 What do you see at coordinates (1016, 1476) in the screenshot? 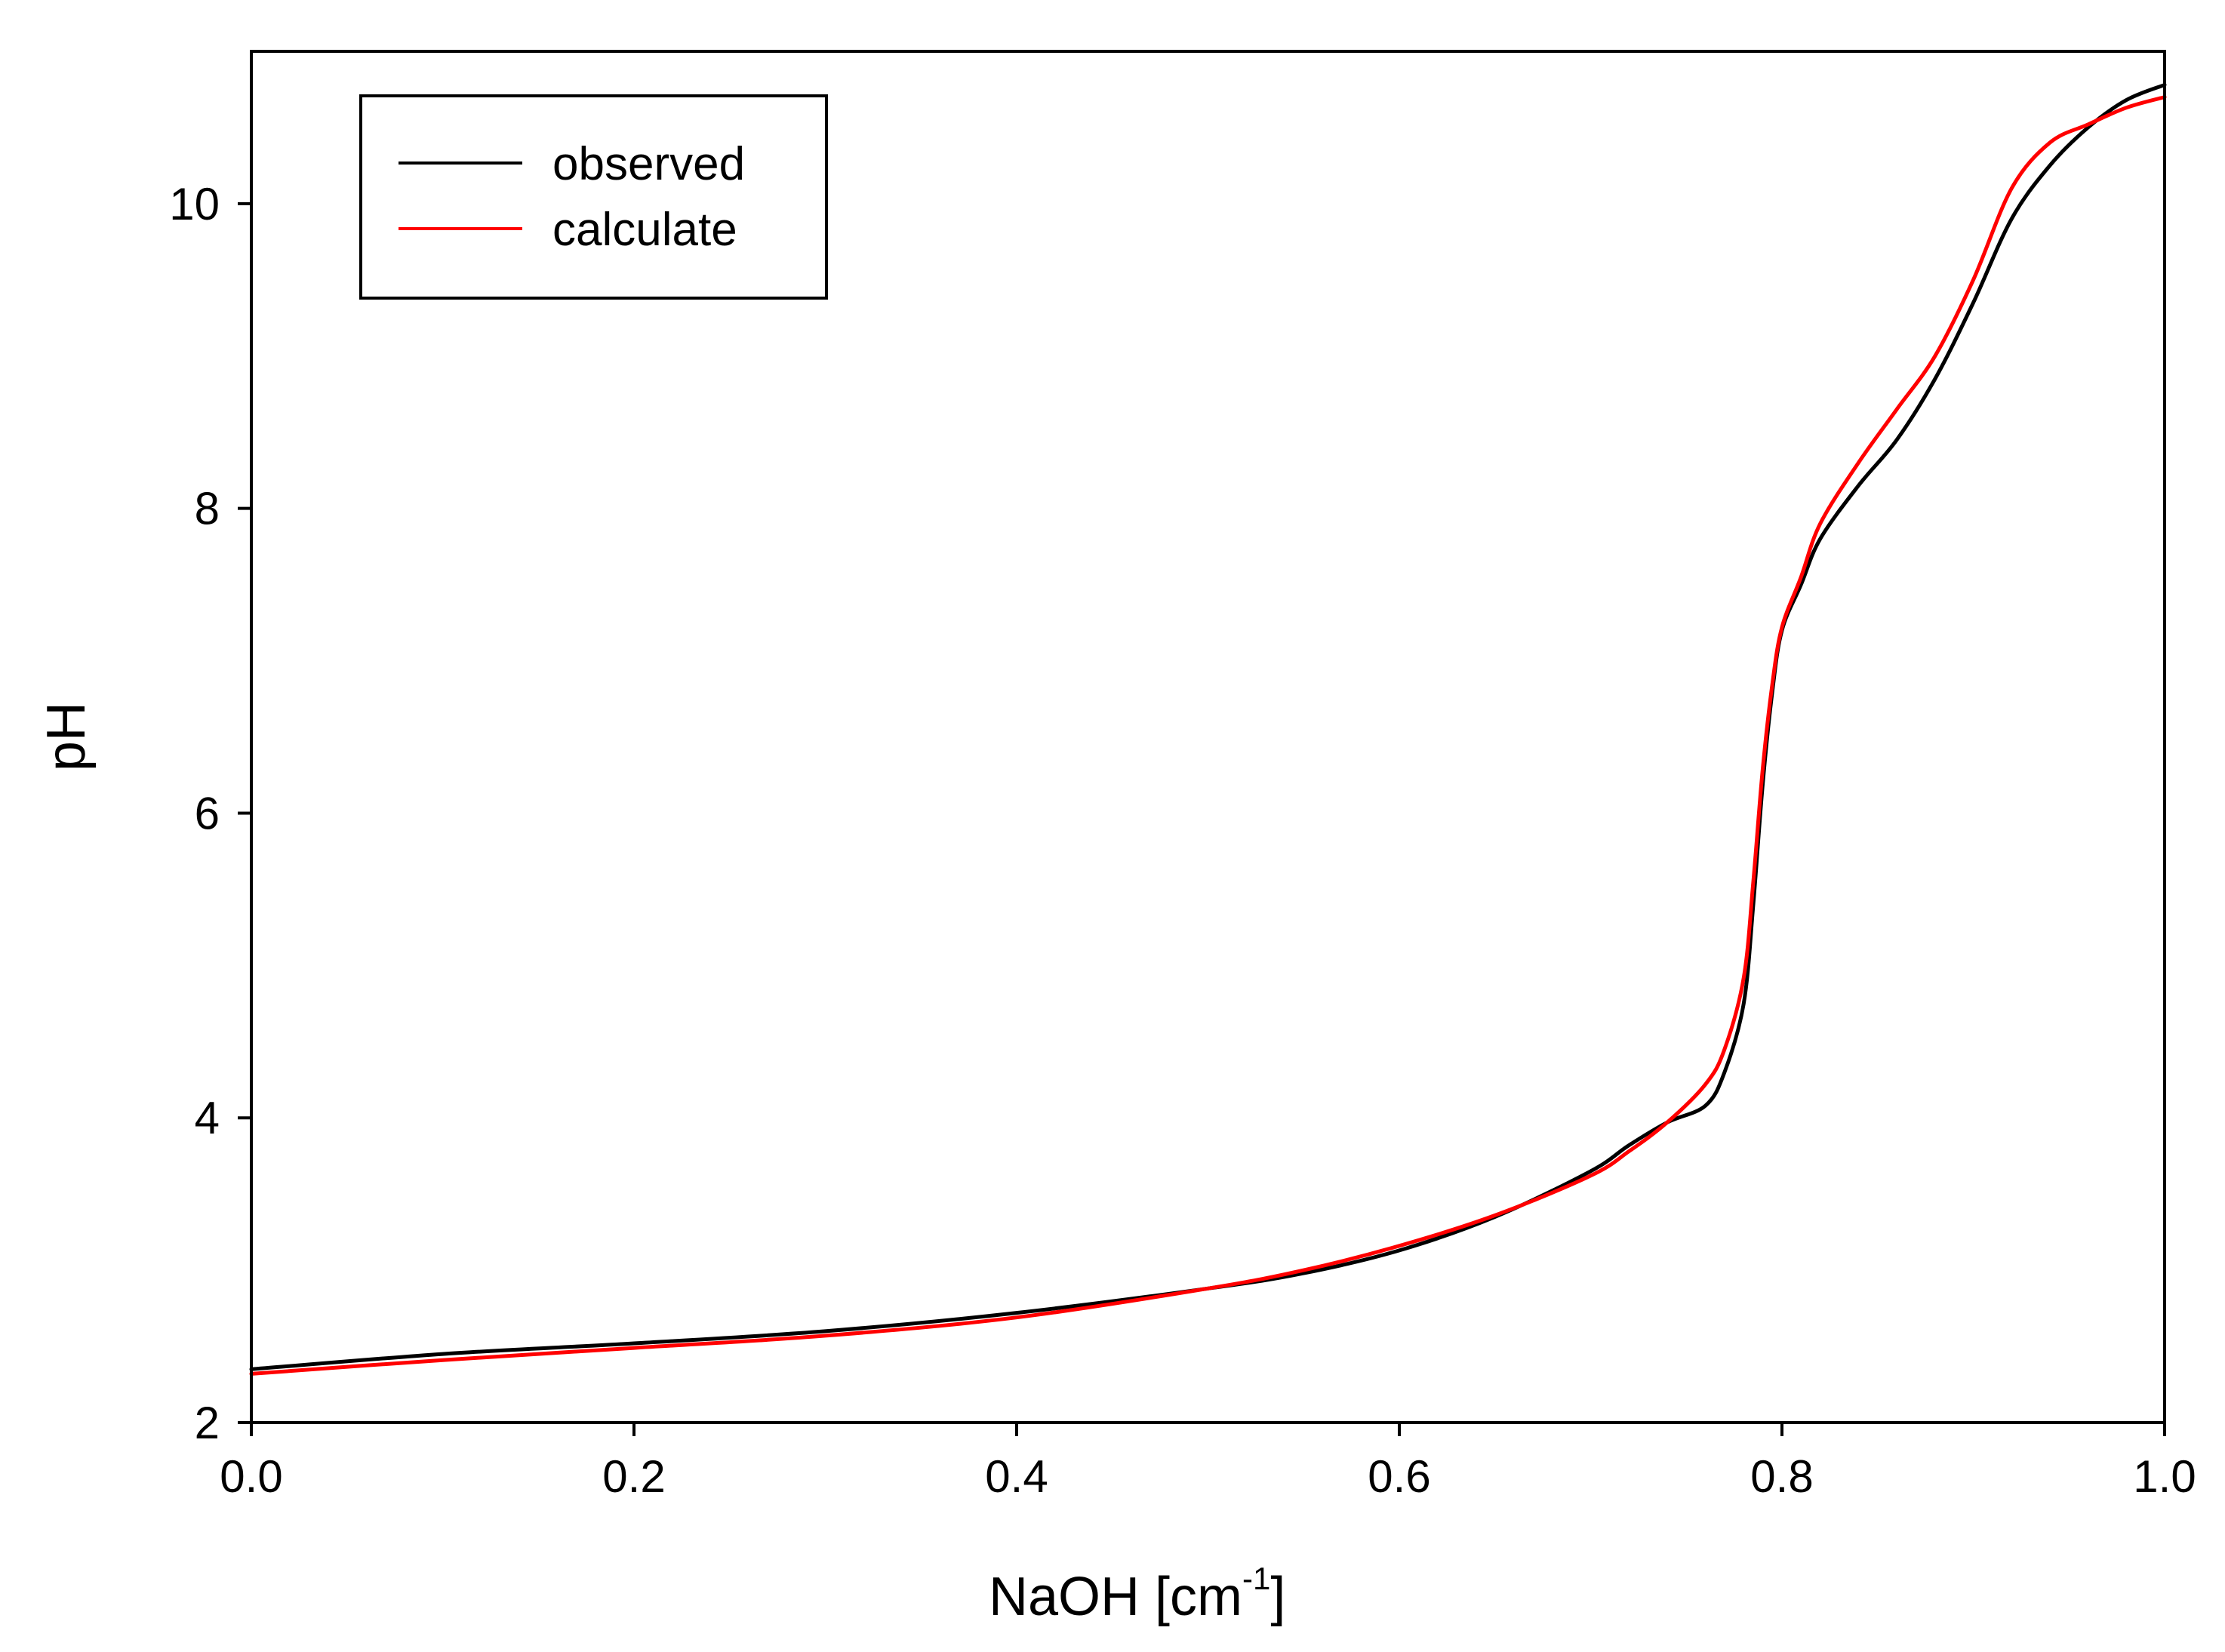
I see `x-tick-label: 0.4` at bounding box center [1016, 1476].